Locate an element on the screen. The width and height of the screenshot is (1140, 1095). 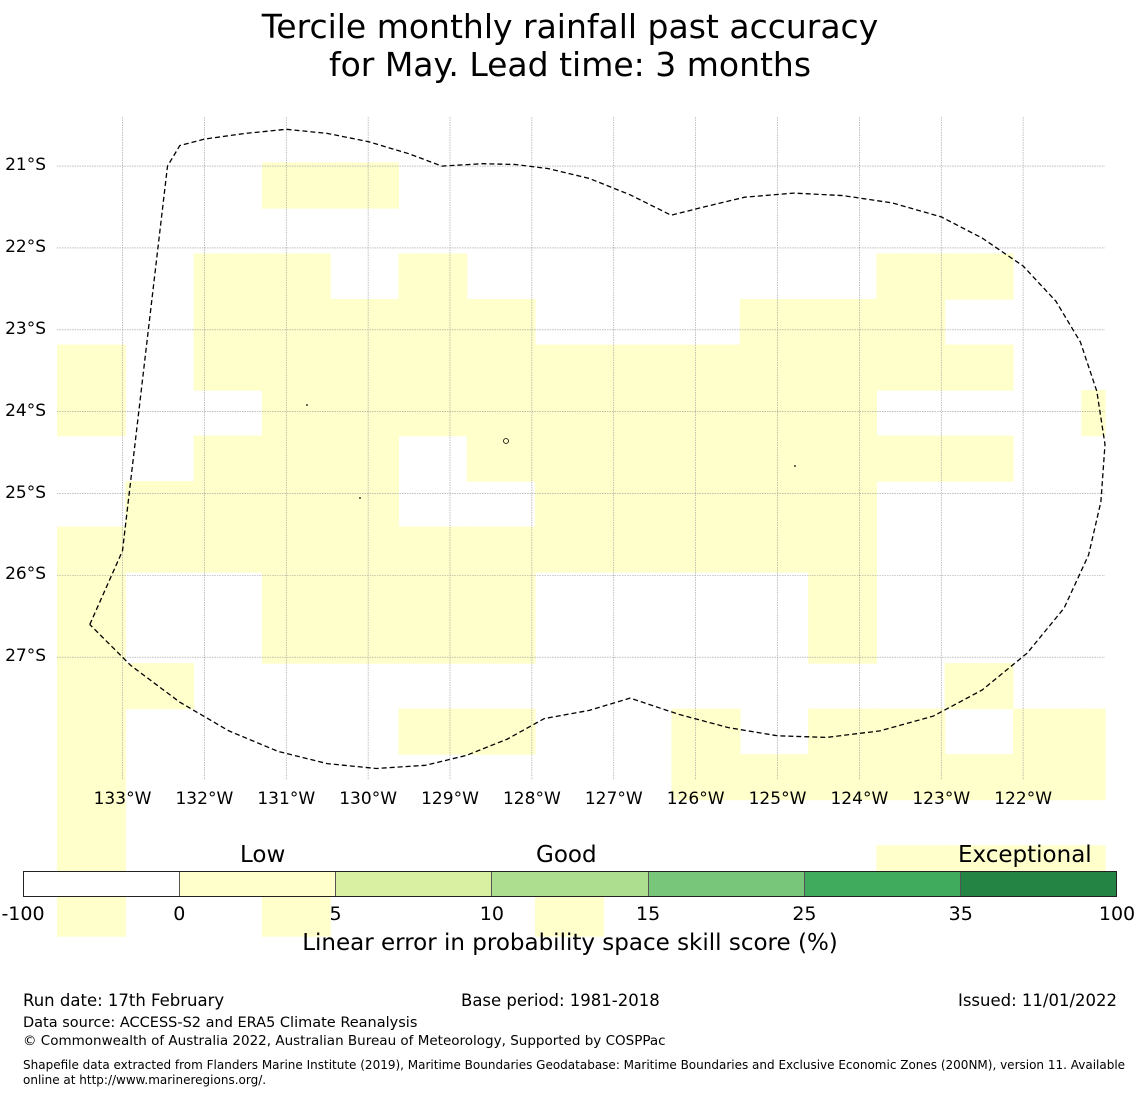
longitude-label: 130°W is located at coordinates (368, 799).